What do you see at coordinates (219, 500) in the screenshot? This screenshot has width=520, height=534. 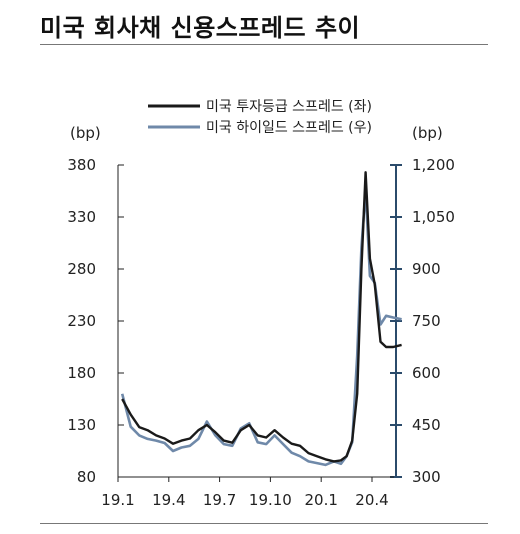 I see `x-tick-label: 19.7` at bounding box center [219, 500].